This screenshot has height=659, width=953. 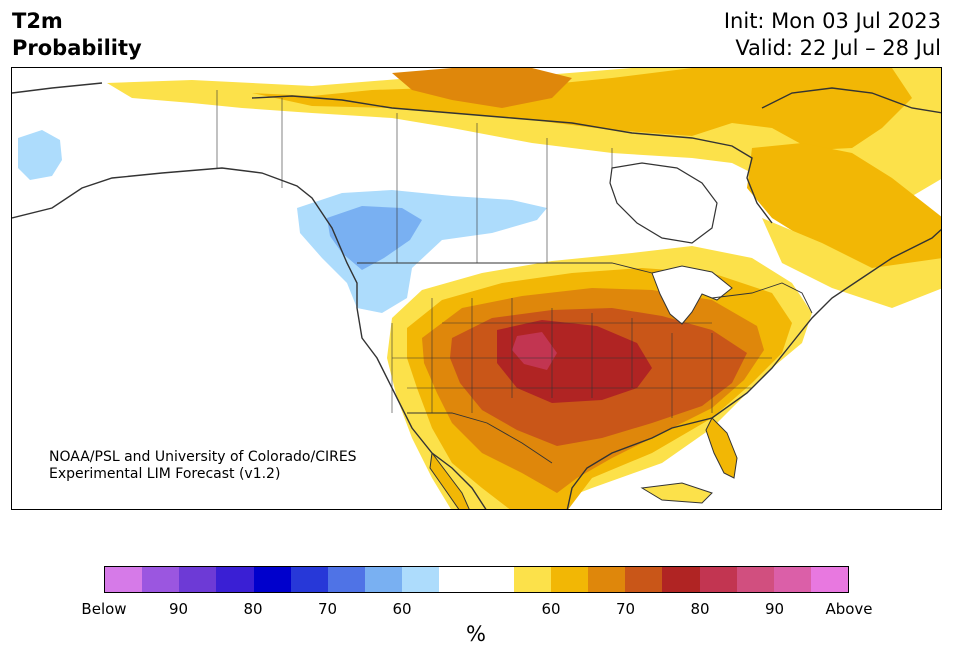 I want to click on colorbar, so click(x=476, y=579).